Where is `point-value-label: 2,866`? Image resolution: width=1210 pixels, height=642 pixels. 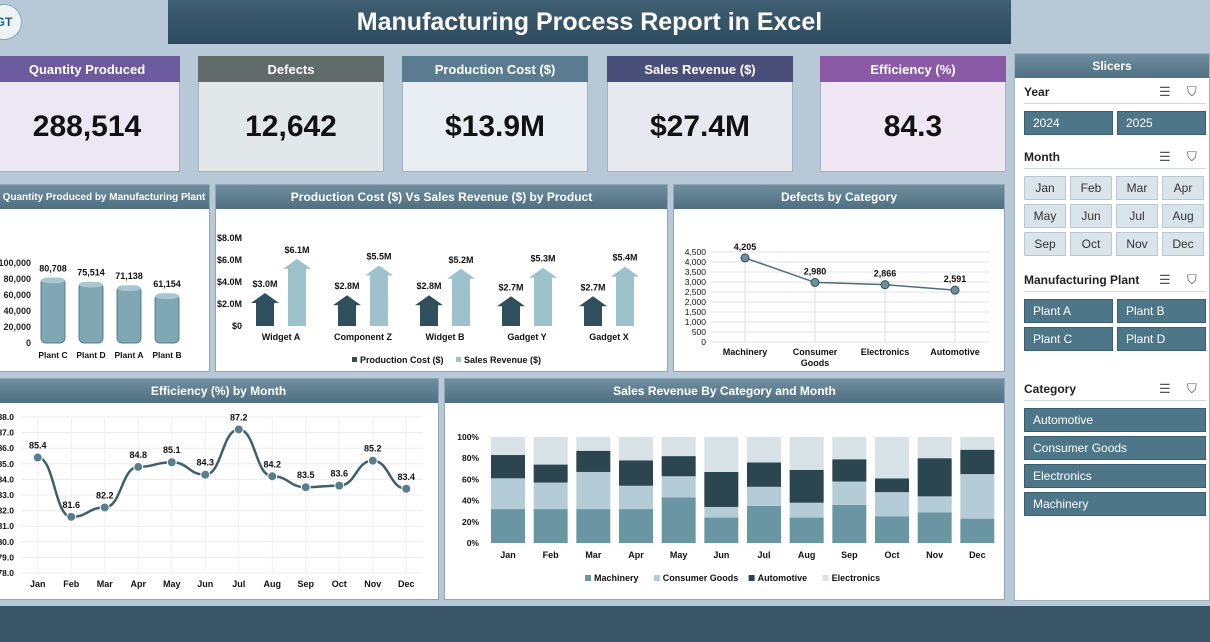
point-value-label: 2,866 is located at coordinates (885, 274).